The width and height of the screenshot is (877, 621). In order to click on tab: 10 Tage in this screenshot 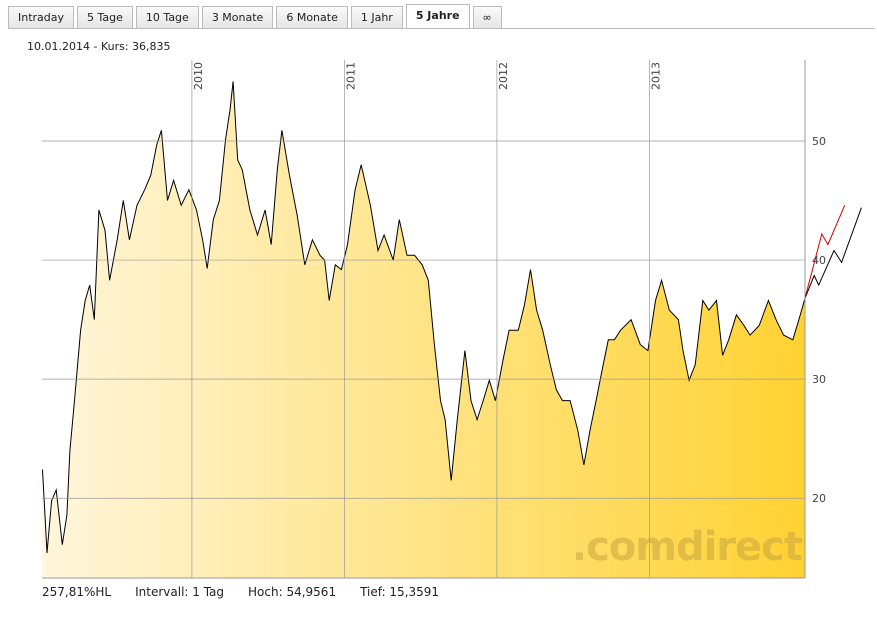, I will do `click(167, 17)`.